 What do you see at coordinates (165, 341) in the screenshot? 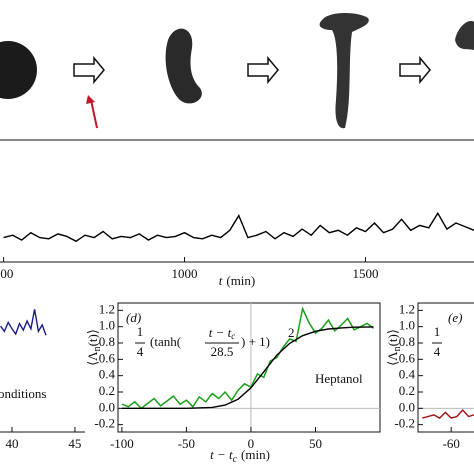
I see `formula-open: (tanh(` at bounding box center [165, 341].